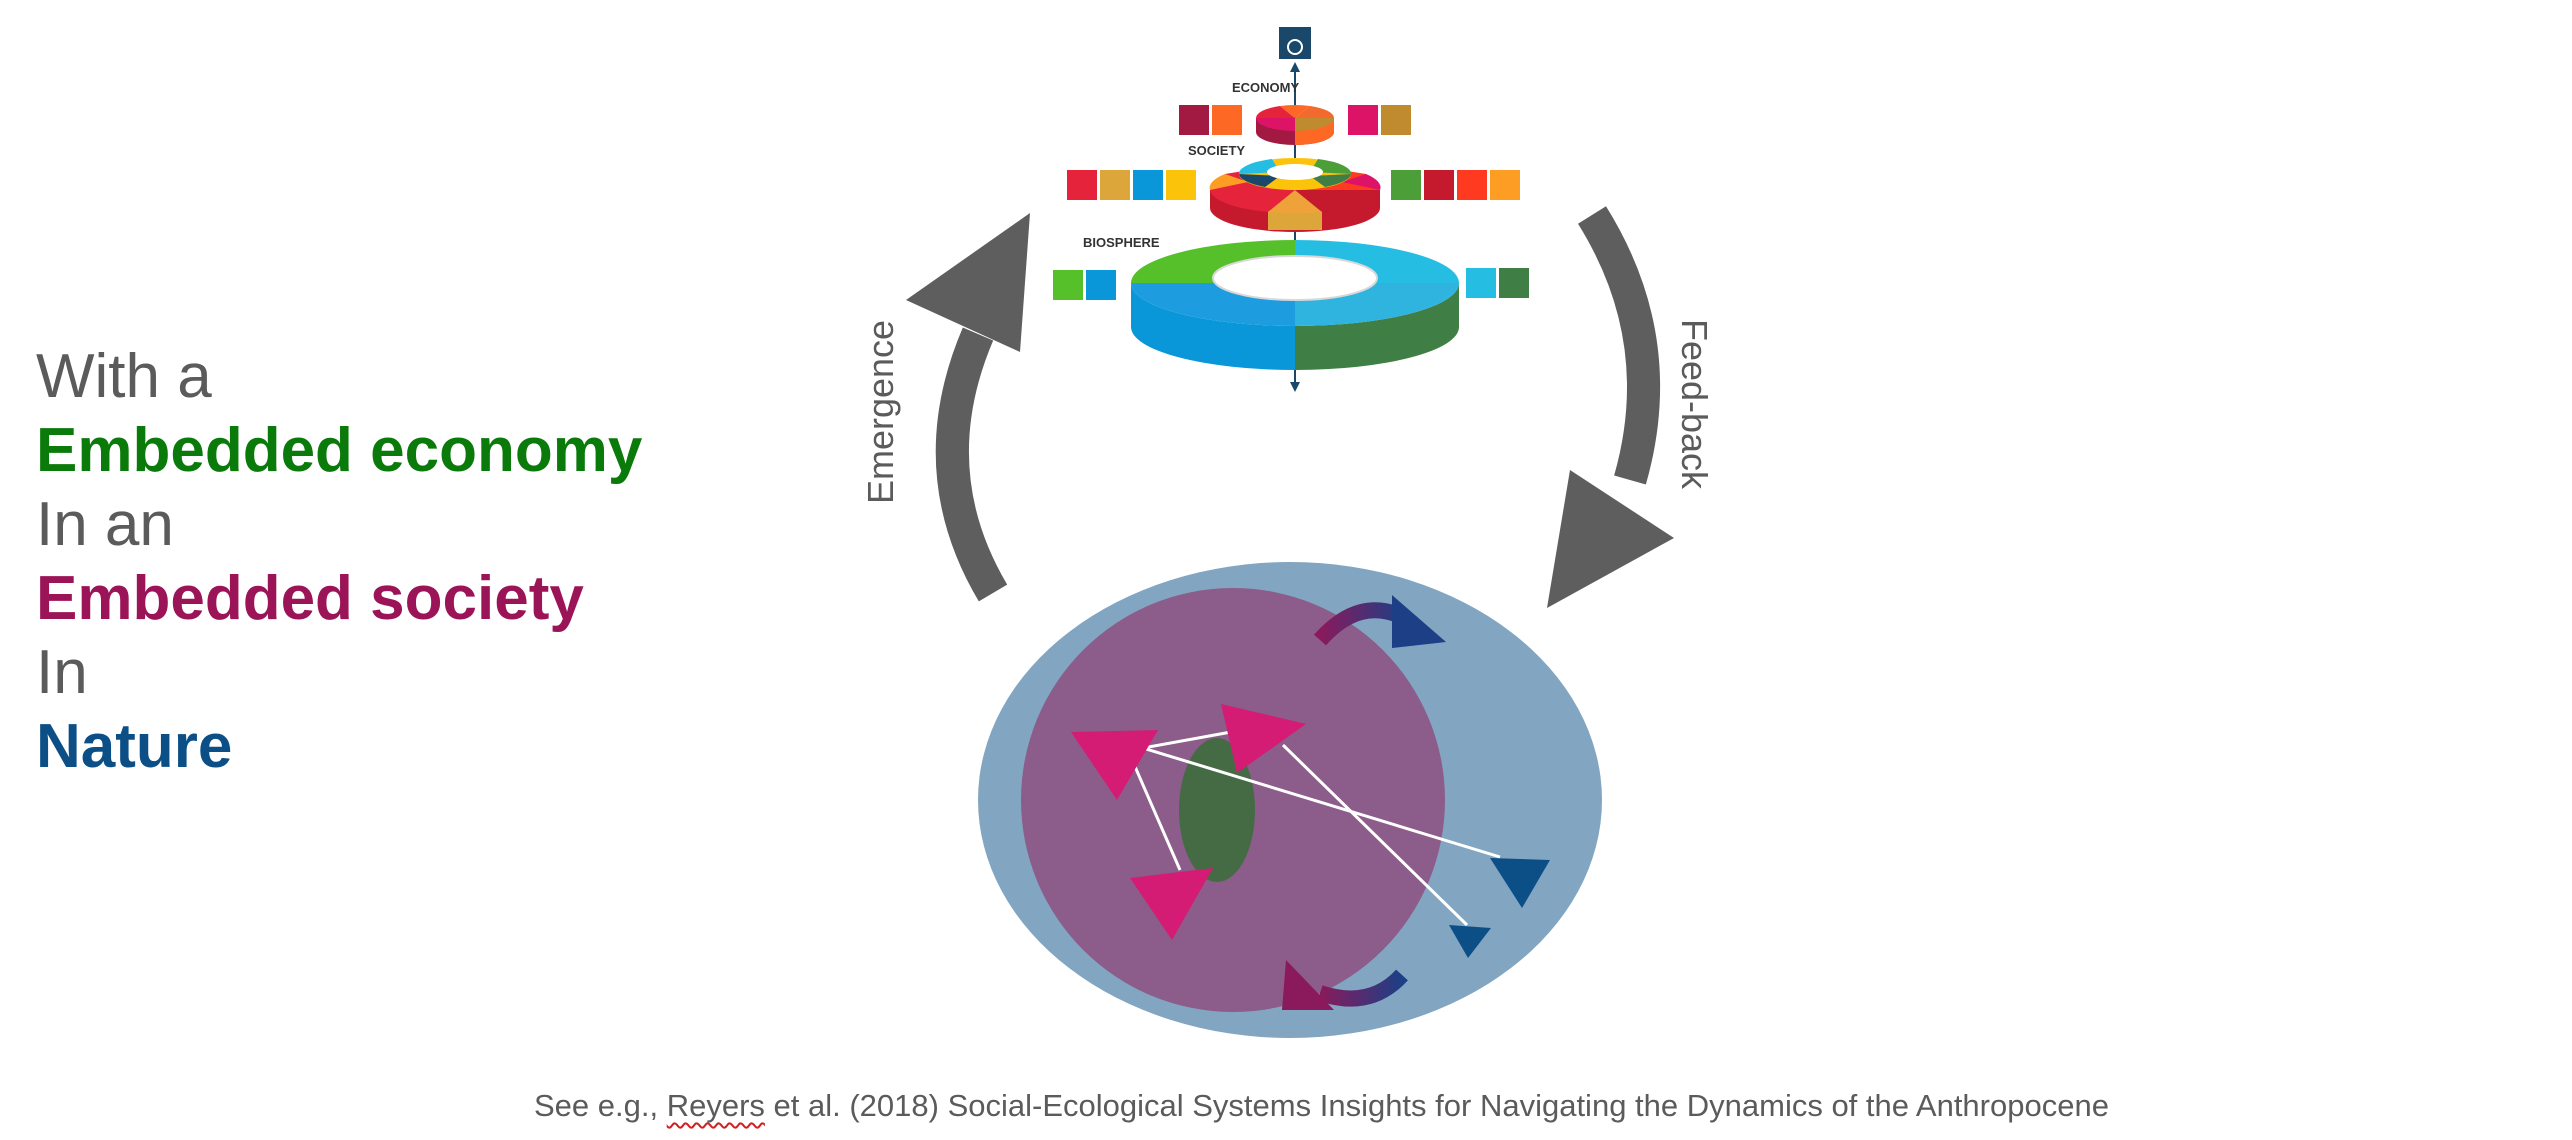  Describe the element at coordinates (1121, 242) in the screenshot. I see `biosphere-label: BIOSPHERE` at that location.